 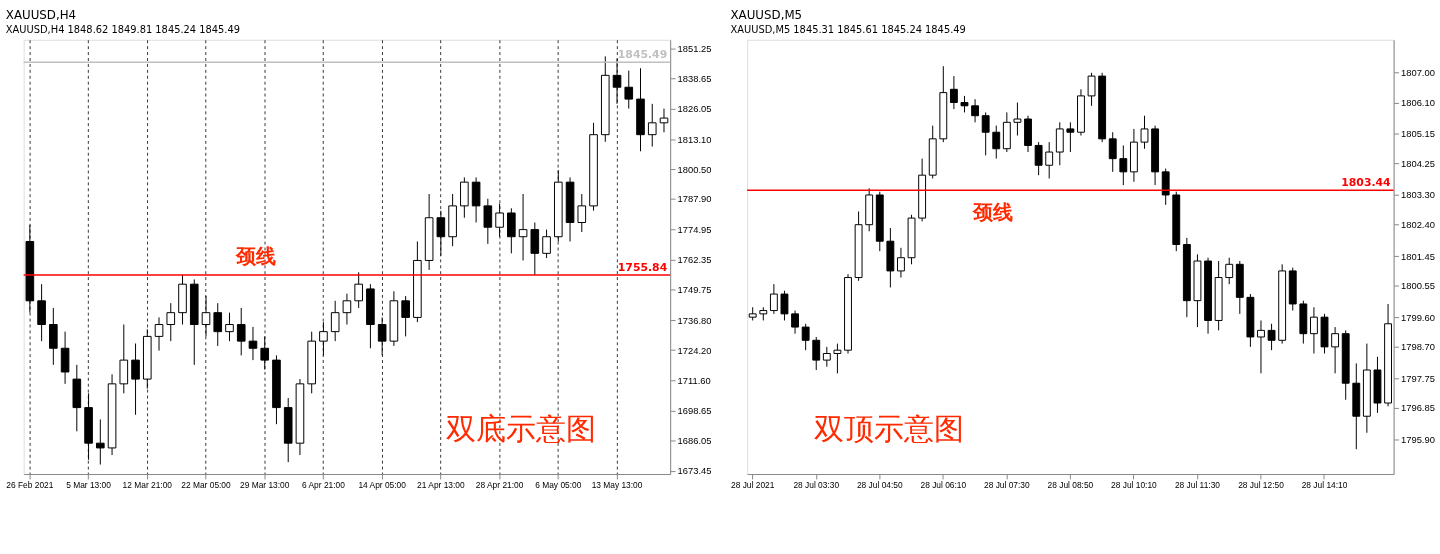 I want to click on y-tick-label: 1838.65, so click(x=694, y=79).